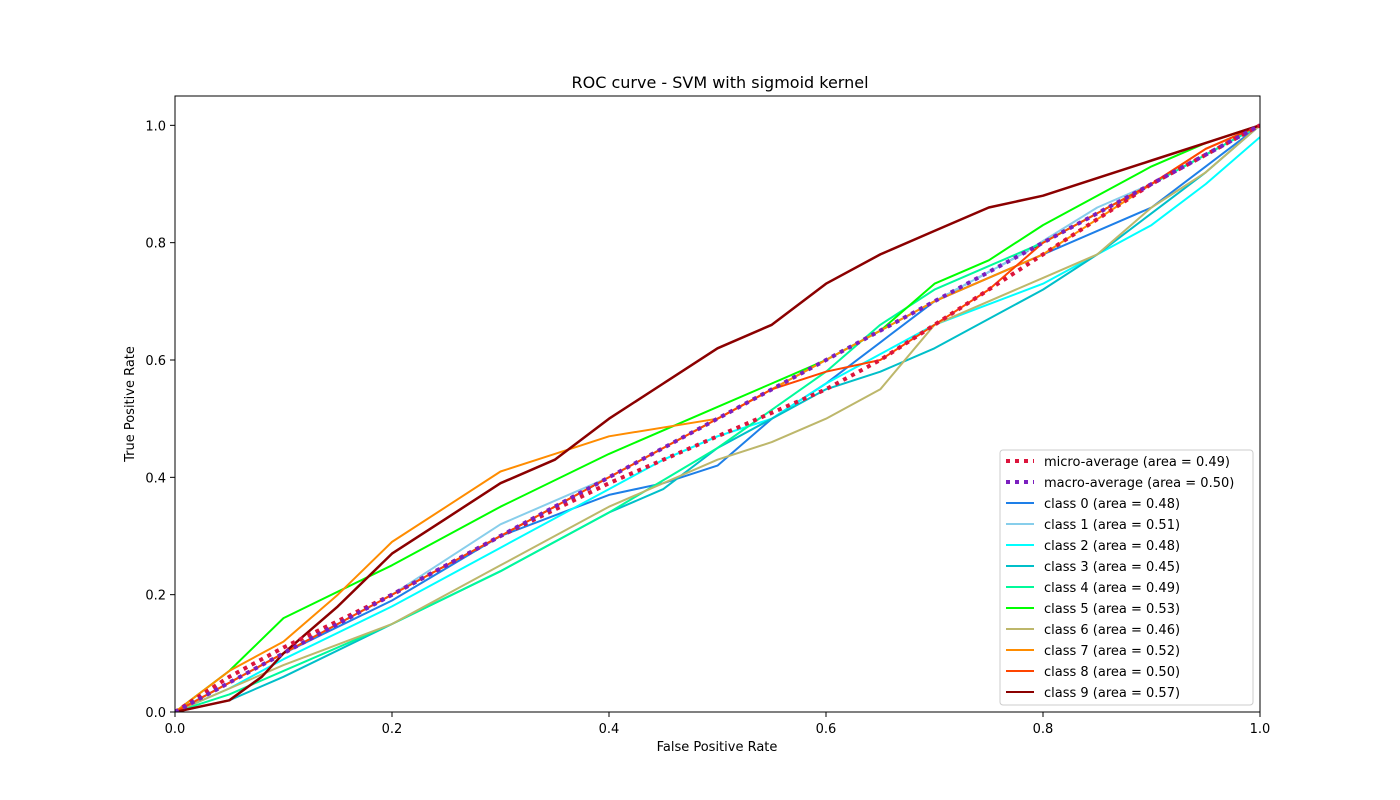 This screenshot has width=1400, height=800. Describe the element at coordinates (155, 361) in the screenshot. I see `y-tick-label: 0.6` at that location.